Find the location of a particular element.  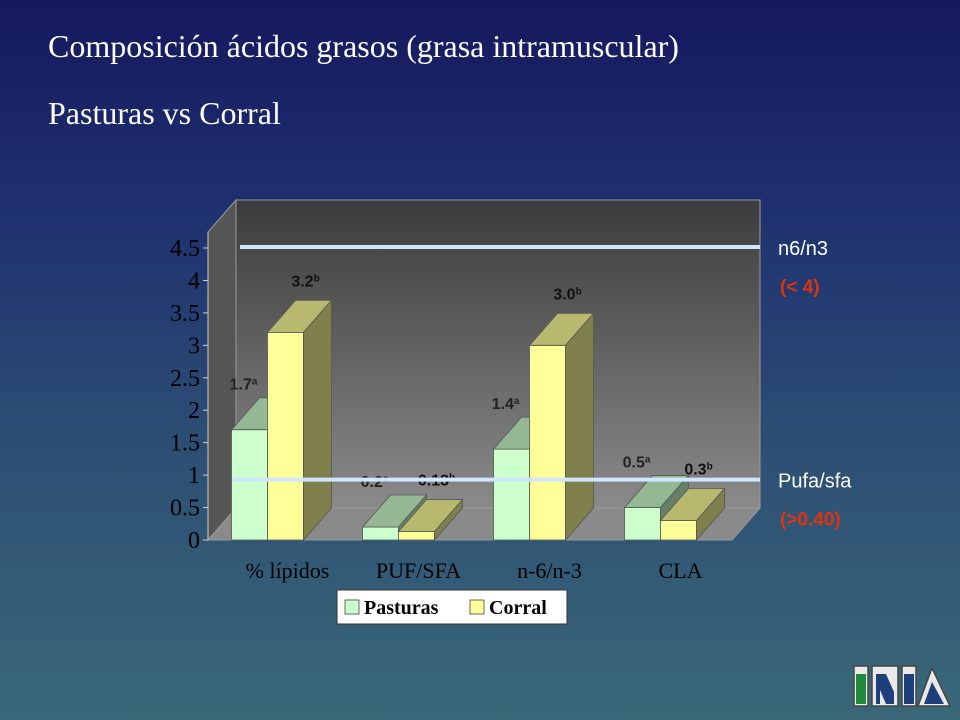

y-tick-label: 3 is located at coordinates (194, 346).